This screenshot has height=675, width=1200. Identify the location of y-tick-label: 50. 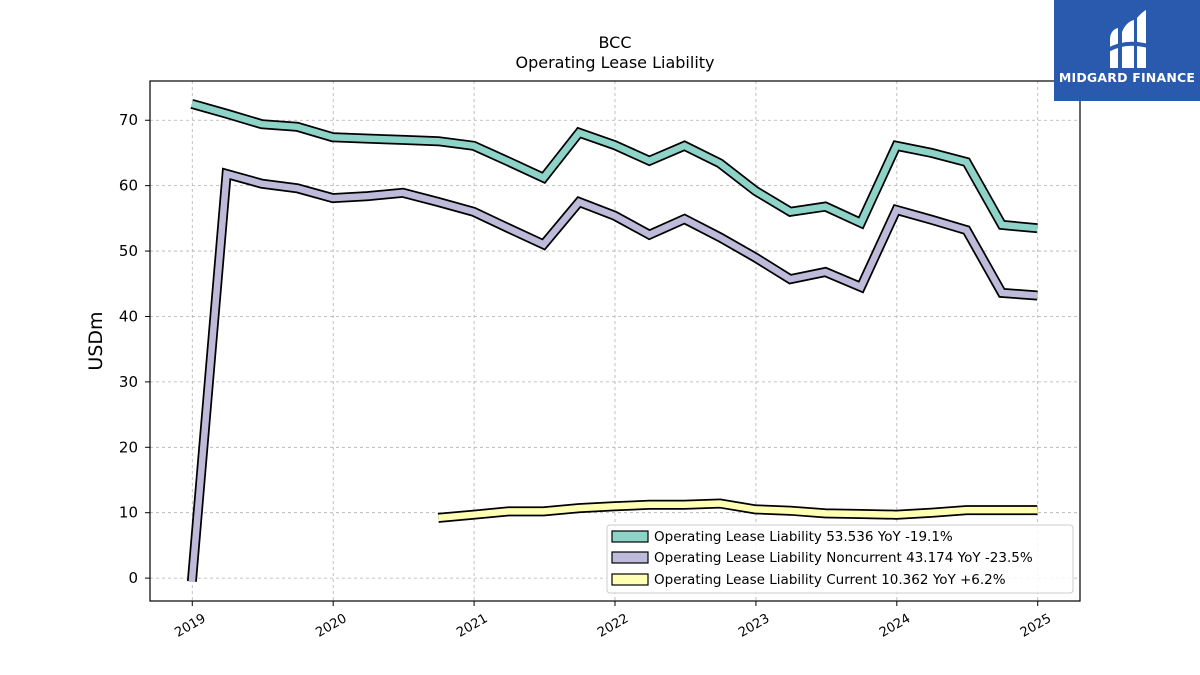
(128, 251).